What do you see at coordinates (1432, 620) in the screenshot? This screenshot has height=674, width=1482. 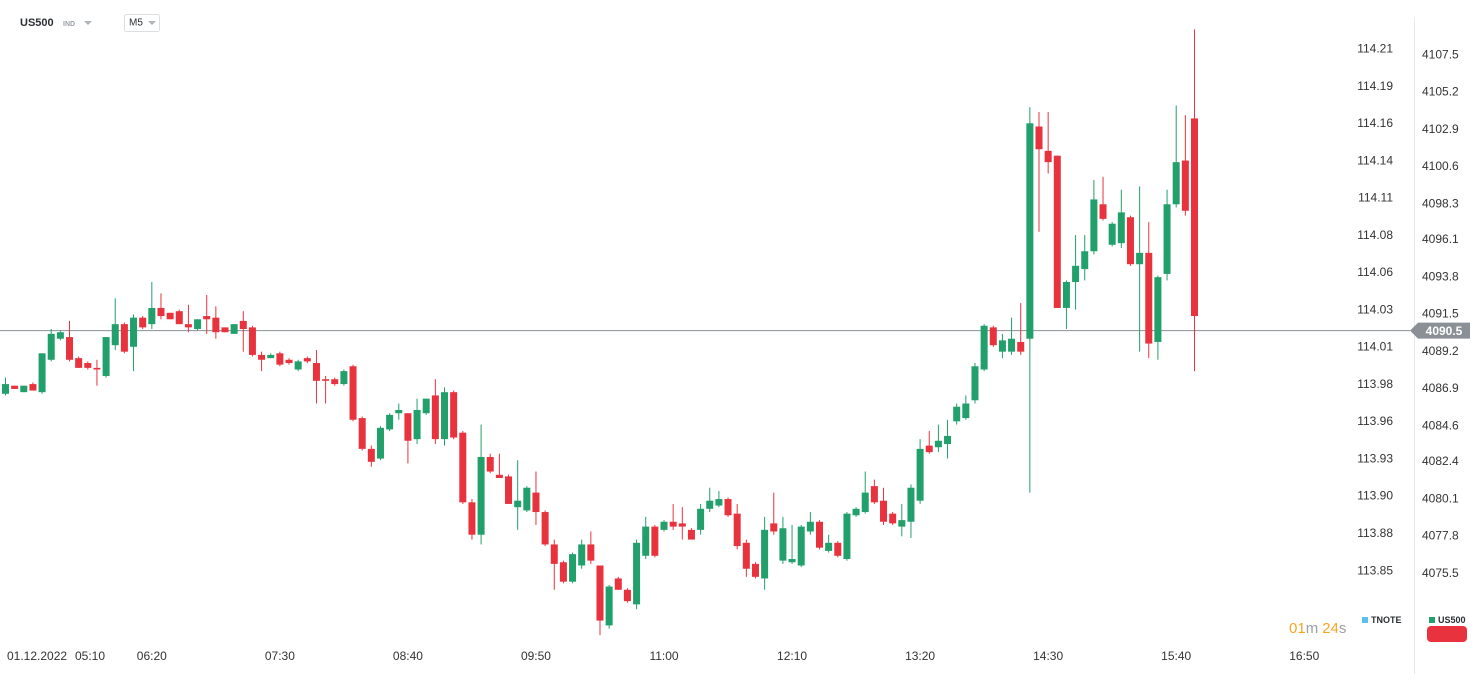 I see `legend-swatch` at bounding box center [1432, 620].